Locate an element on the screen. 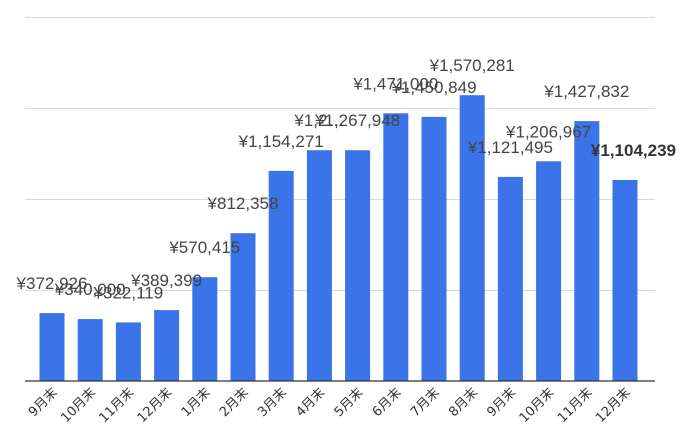 This screenshot has width=679, height=432. data-label: ¥1,104,239 is located at coordinates (633, 150).